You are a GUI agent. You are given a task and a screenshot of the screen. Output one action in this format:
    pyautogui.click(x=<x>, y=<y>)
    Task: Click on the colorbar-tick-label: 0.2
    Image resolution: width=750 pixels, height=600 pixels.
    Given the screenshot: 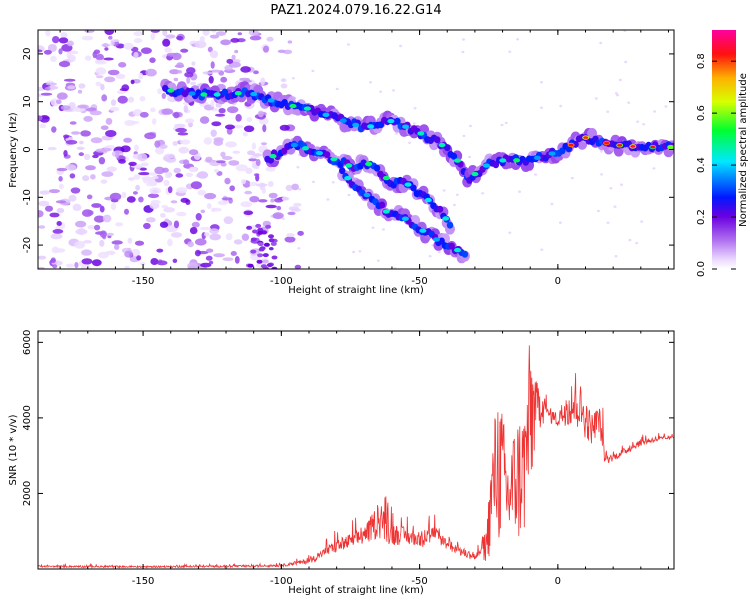 What is the action you would take?
    pyautogui.click(x=701, y=217)
    